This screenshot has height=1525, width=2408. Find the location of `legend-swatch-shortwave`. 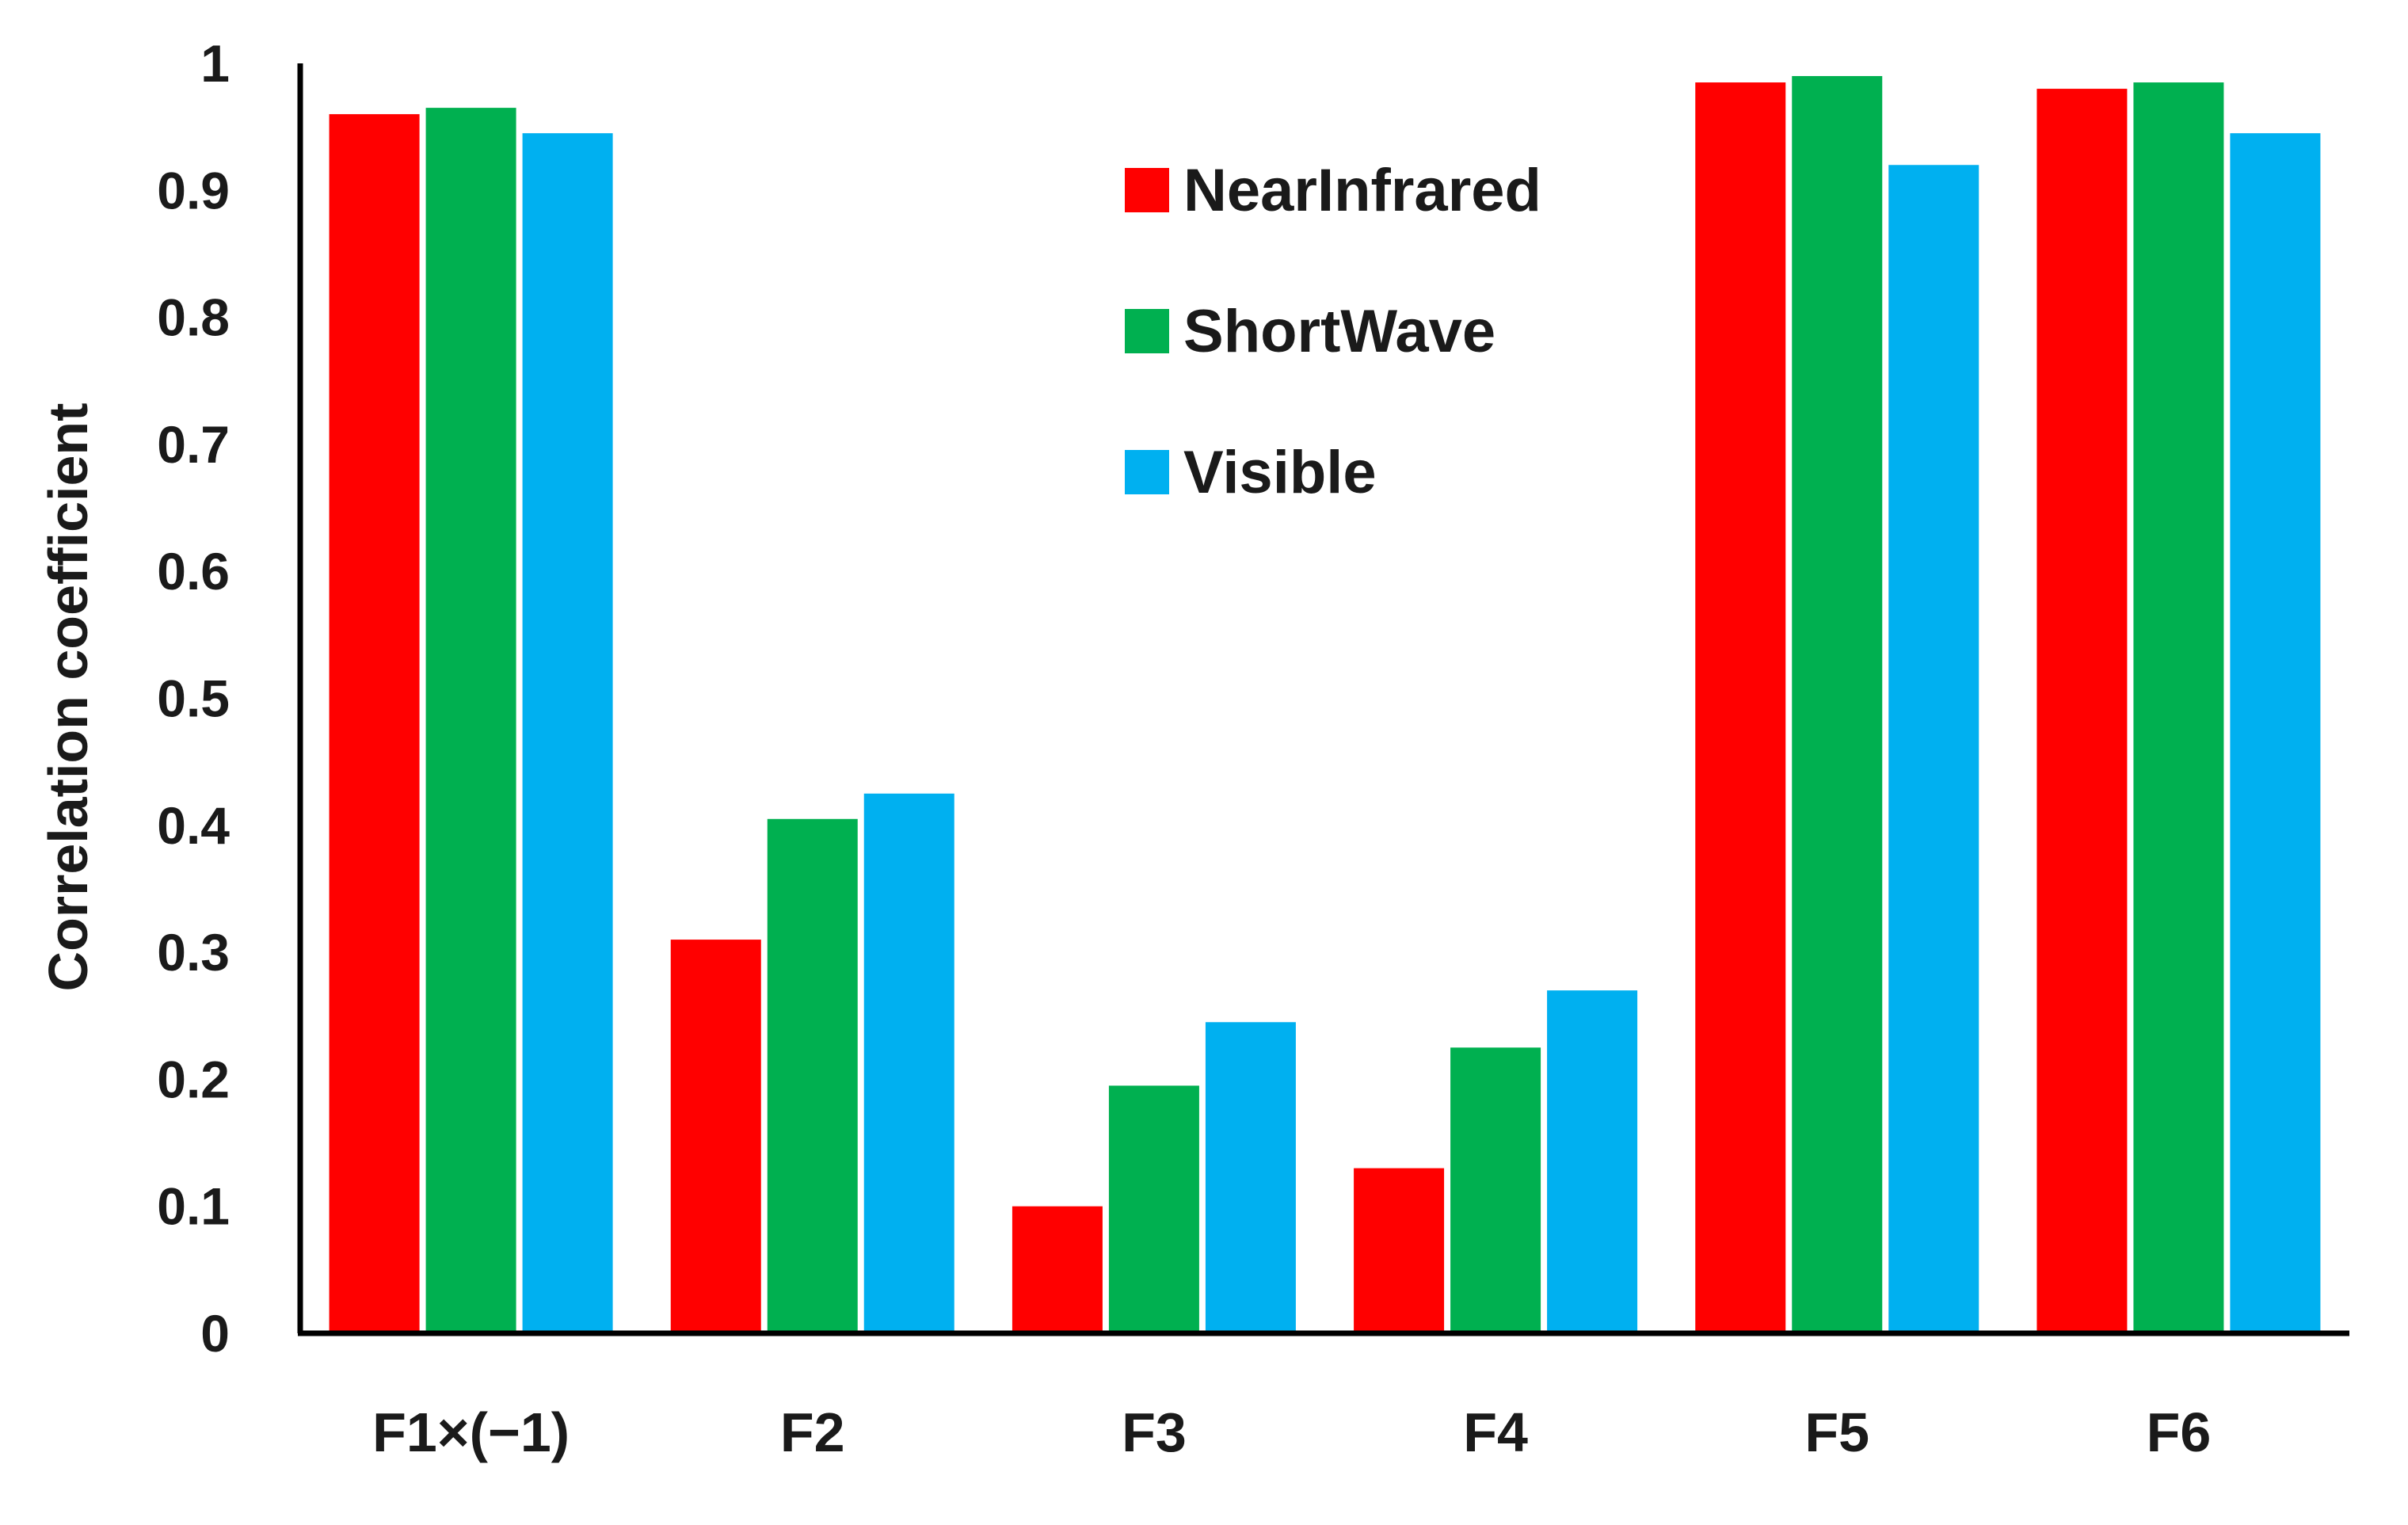

legend-swatch-shortwave is located at coordinates (1147, 331).